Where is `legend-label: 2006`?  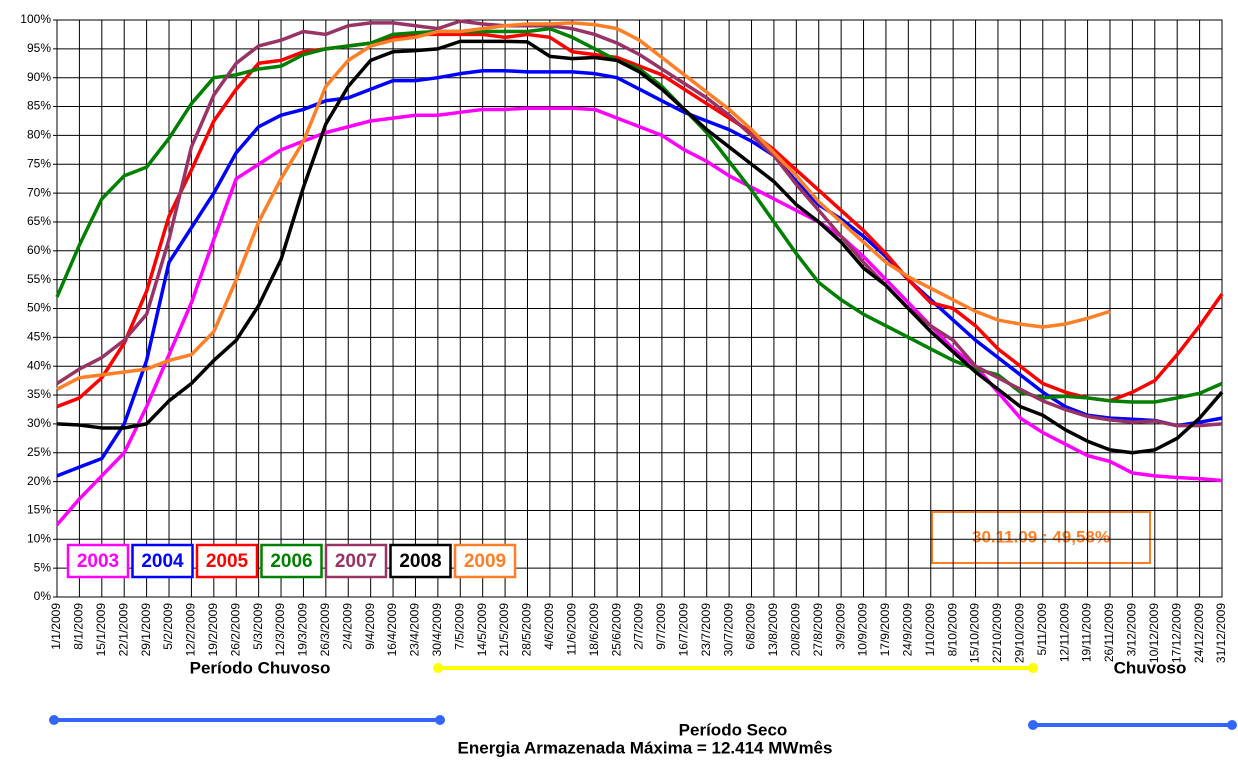 legend-label: 2006 is located at coordinates (291, 561).